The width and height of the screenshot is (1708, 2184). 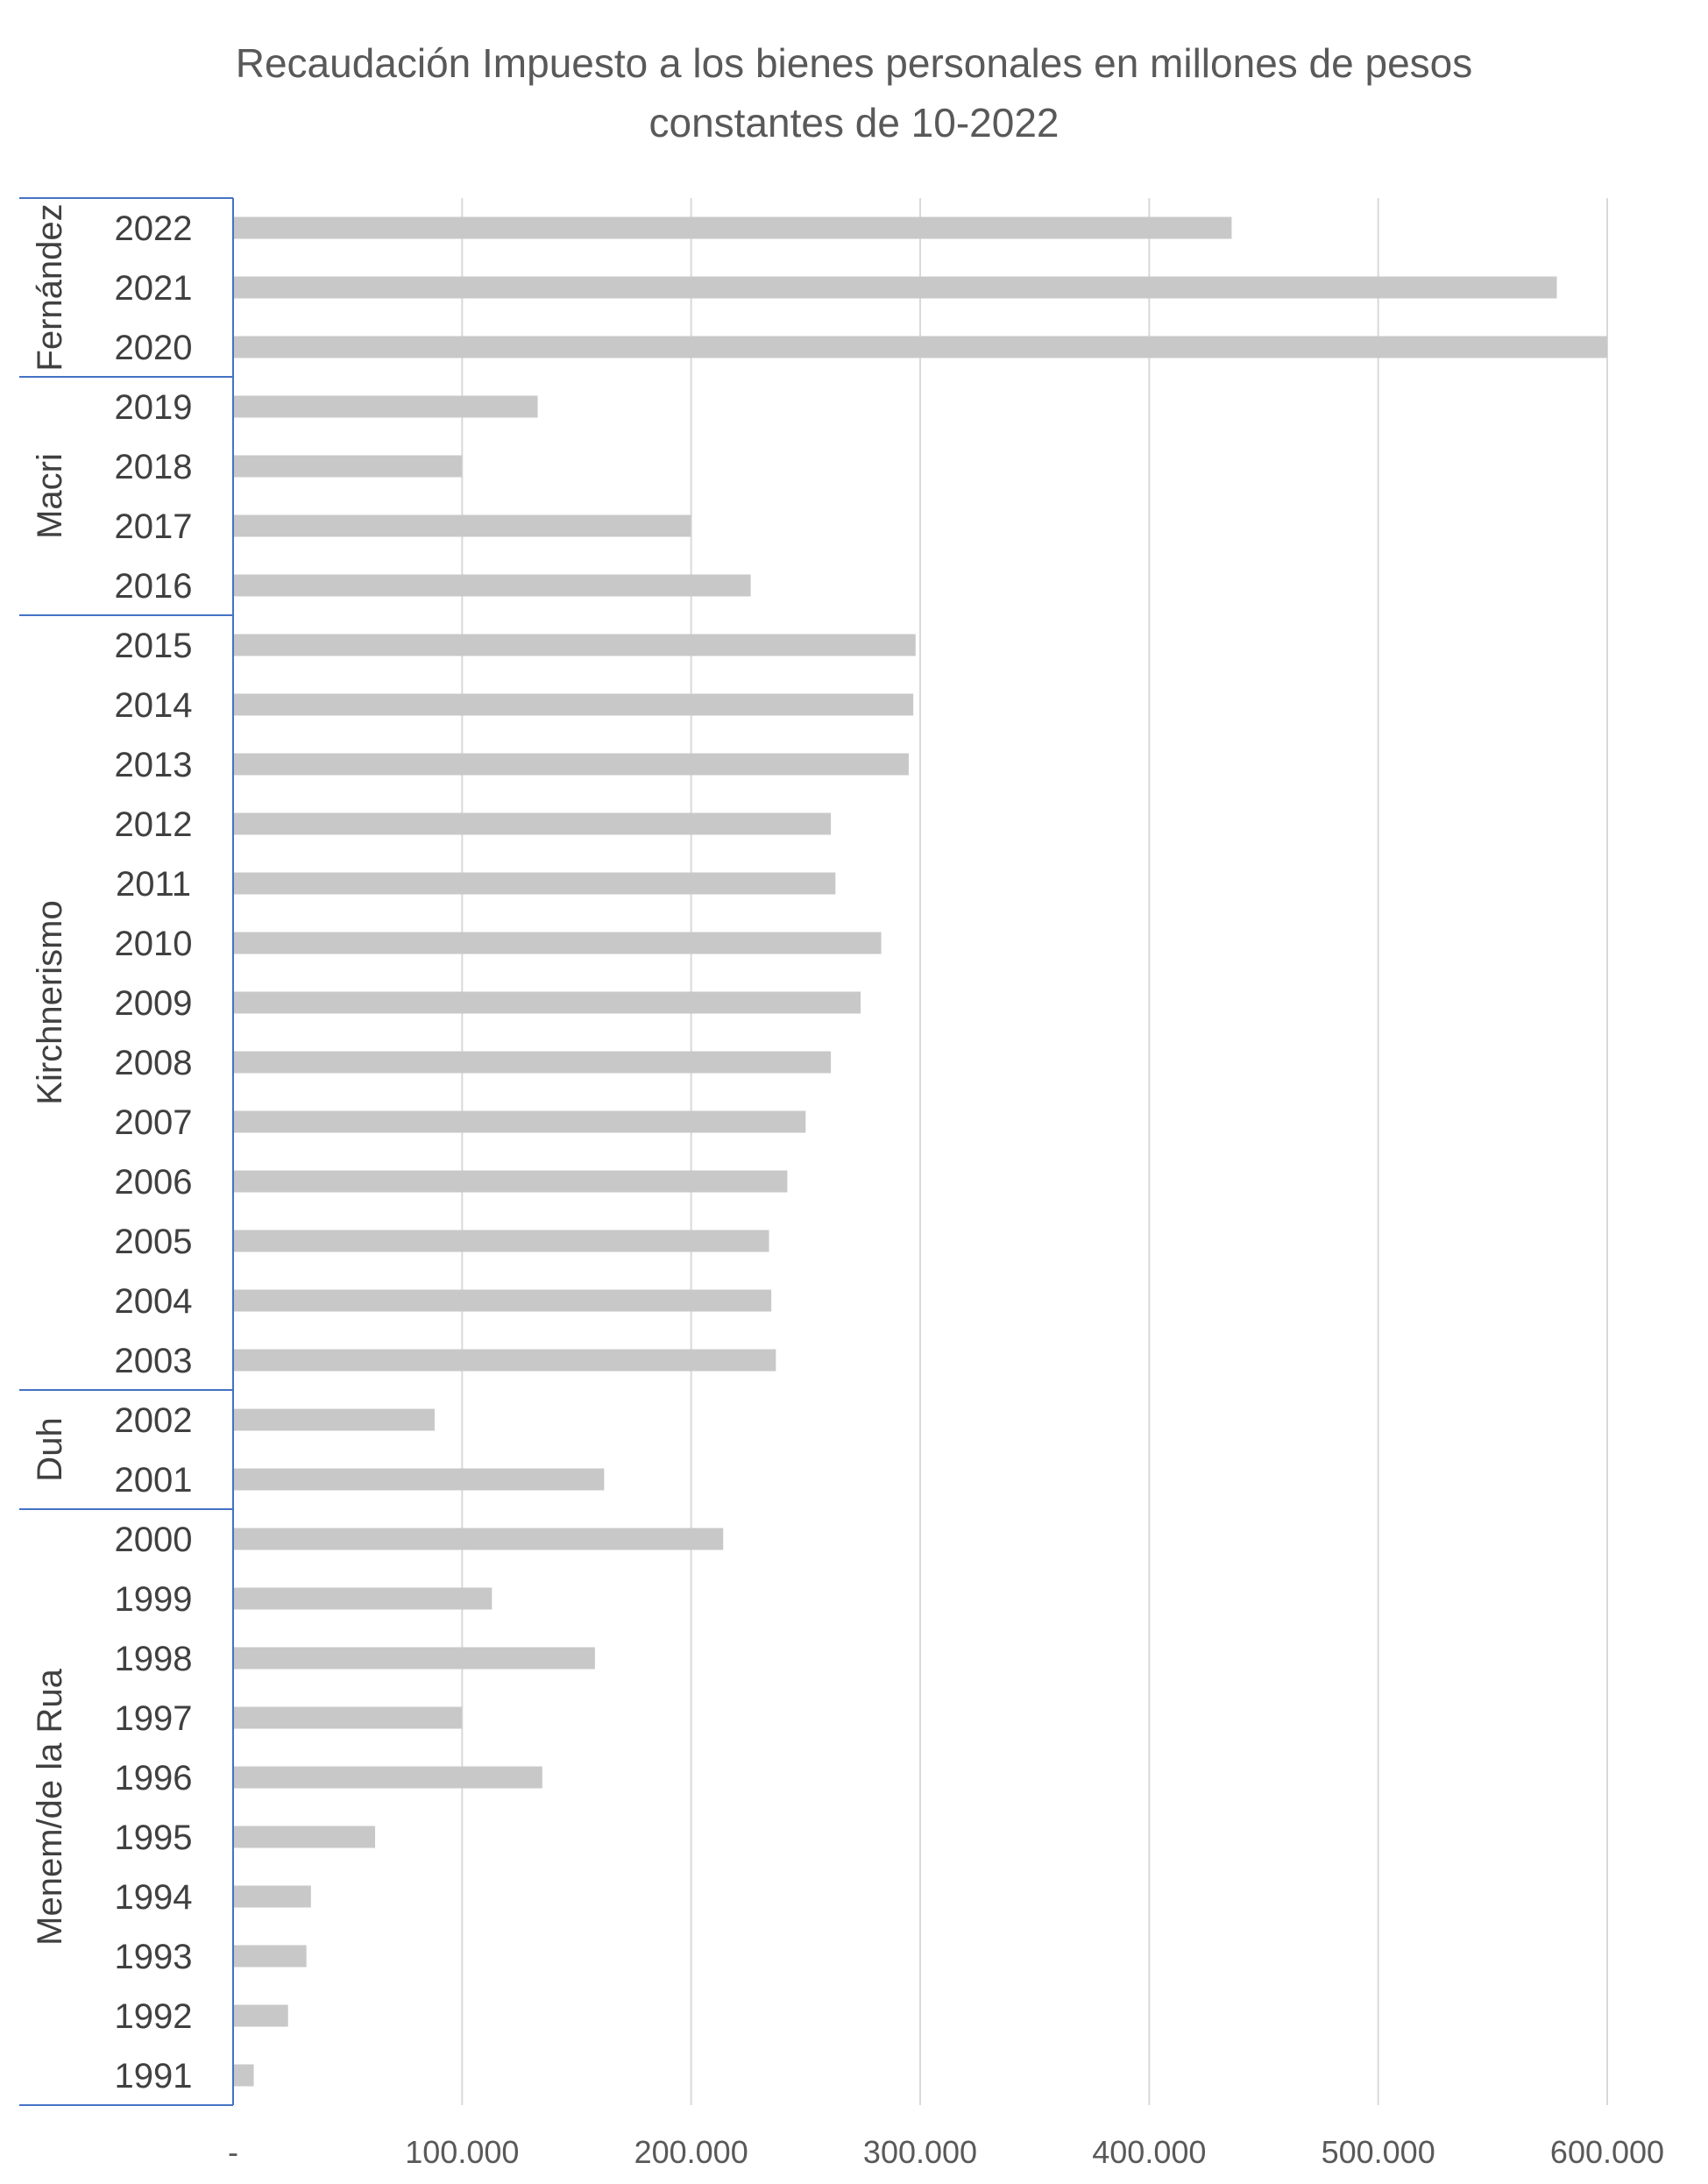 What do you see at coordinates (501, 1241) in the screenshot?
I see `bar-2005` at bounding box center [501, 1241].